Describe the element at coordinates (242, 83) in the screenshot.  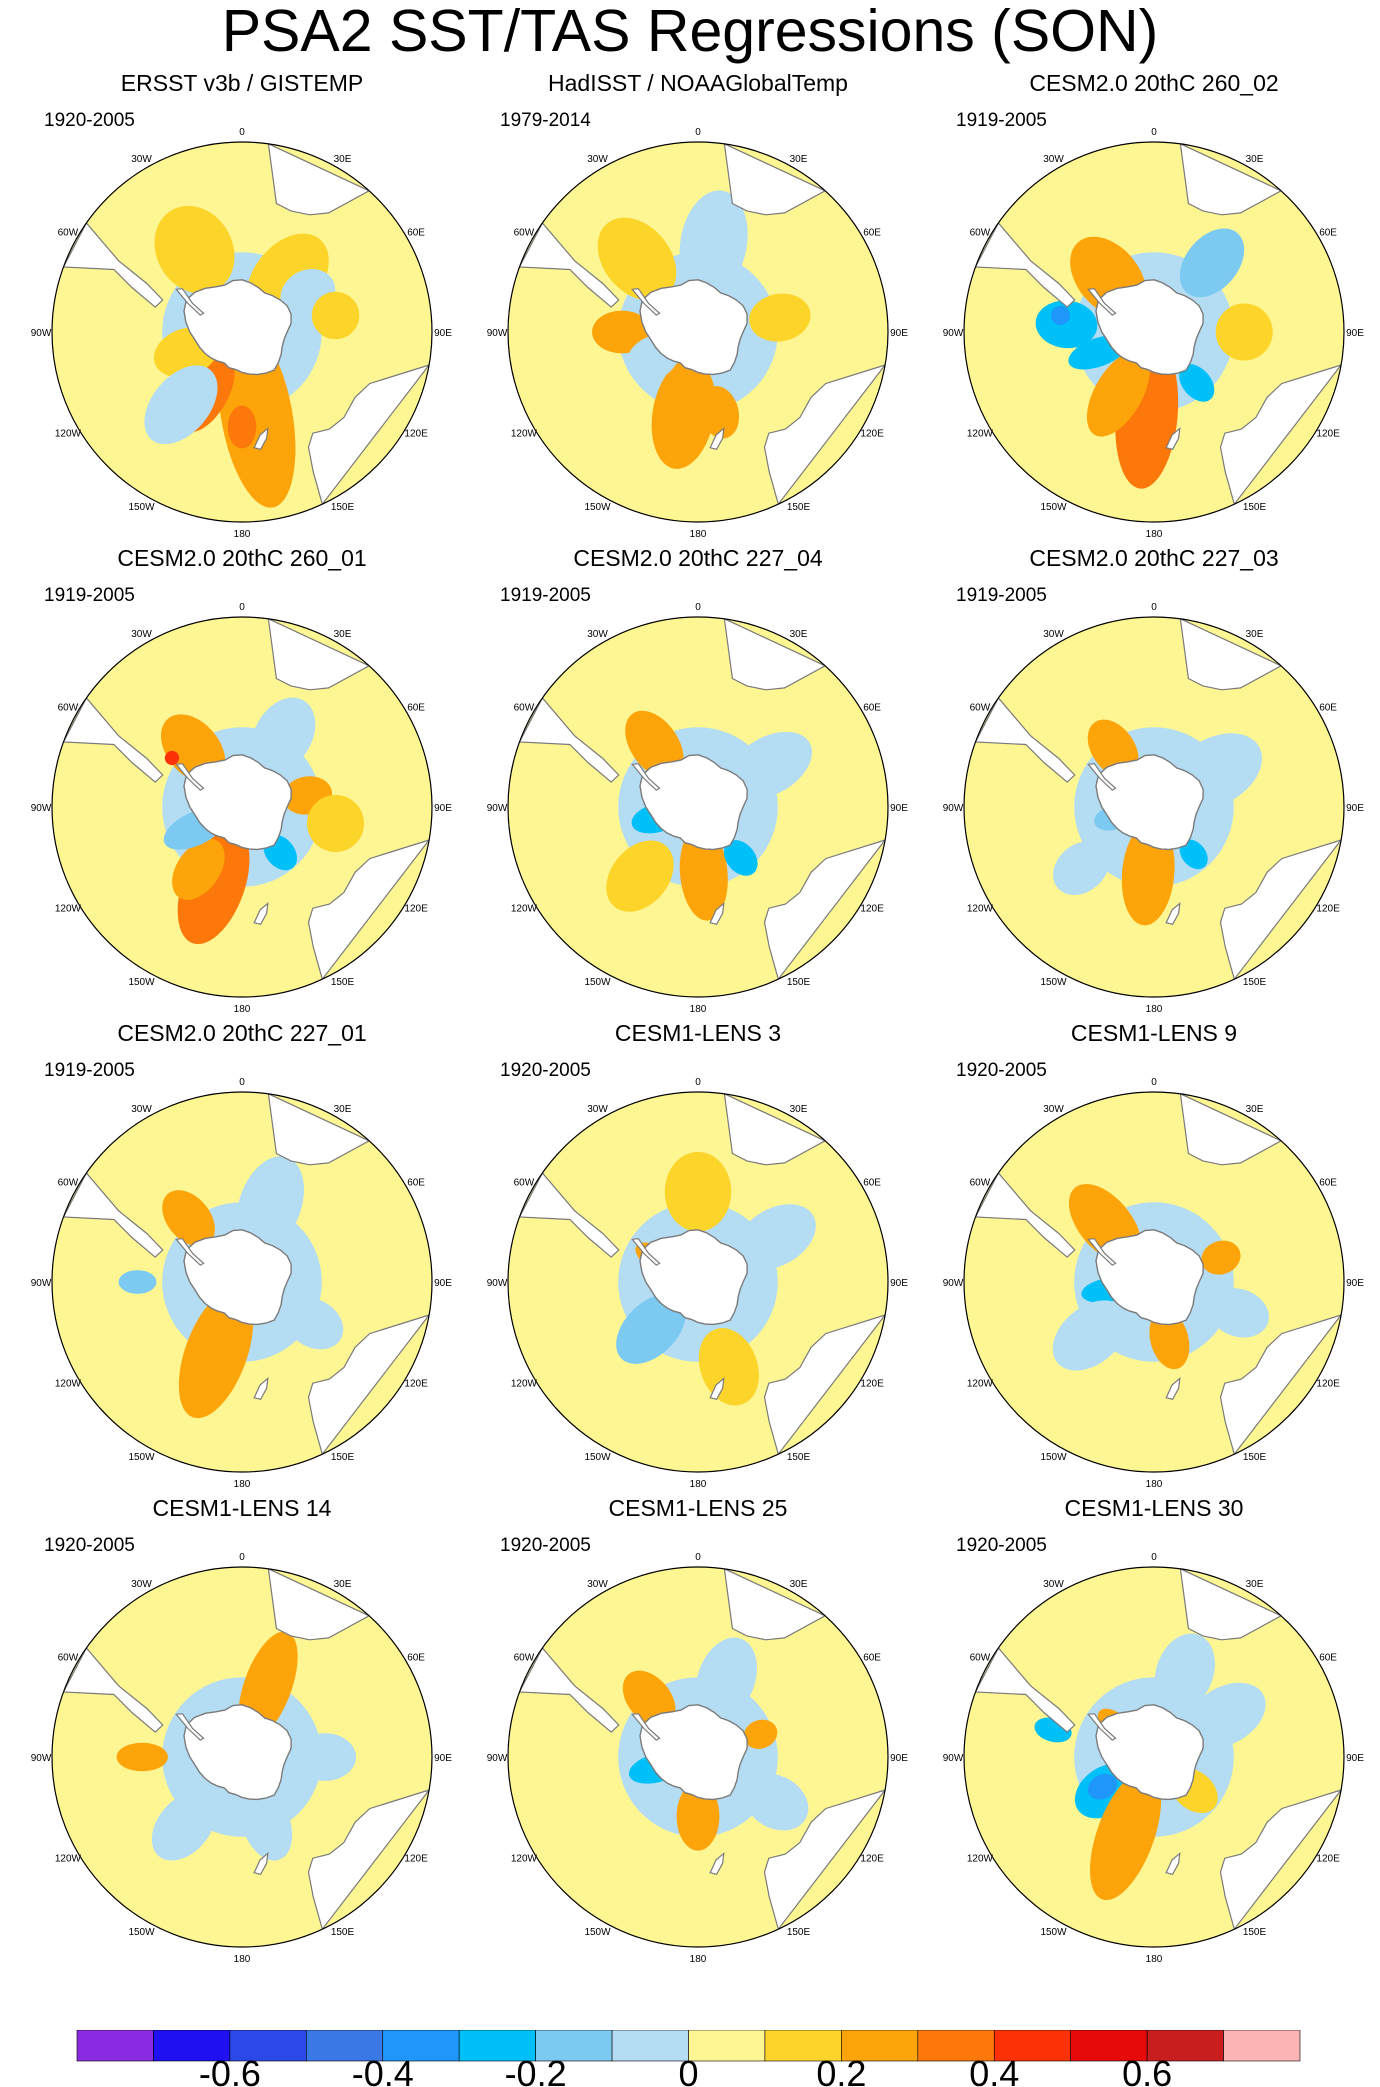
I see `panel-title: ERSST v3b / GISTEMP` at that location.